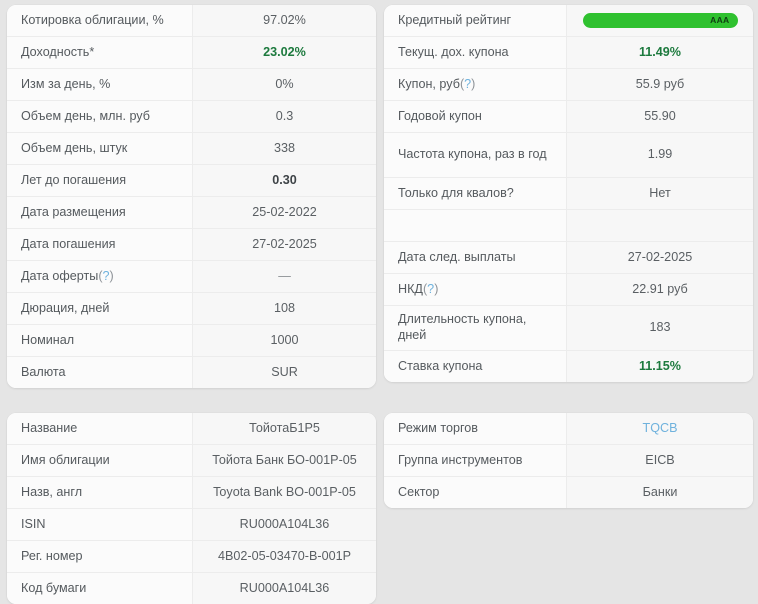 This screenshot has width=758, height=604. What do you see at coordinates (660, 366) in the screenshot?
I see `coupon-row-value: 11.15%` at bounding box center [660, 366].